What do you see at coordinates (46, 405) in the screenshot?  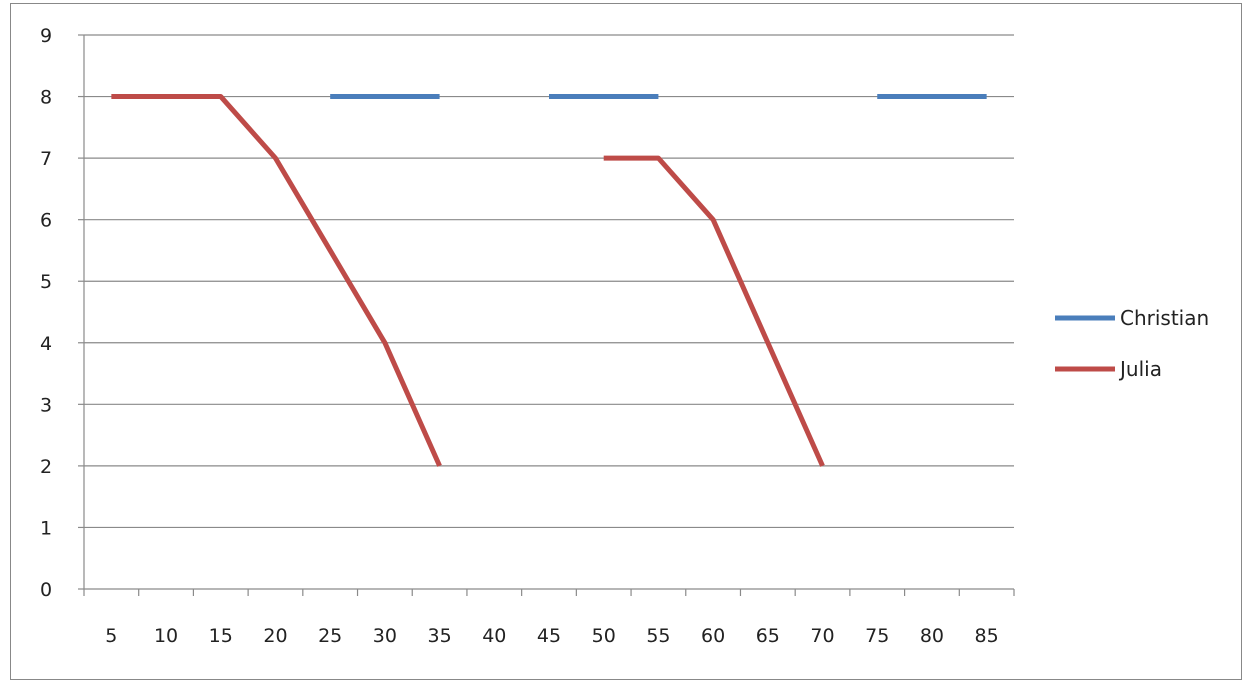 I see `y-tick-label: 3` at bounding box center [46, 405].